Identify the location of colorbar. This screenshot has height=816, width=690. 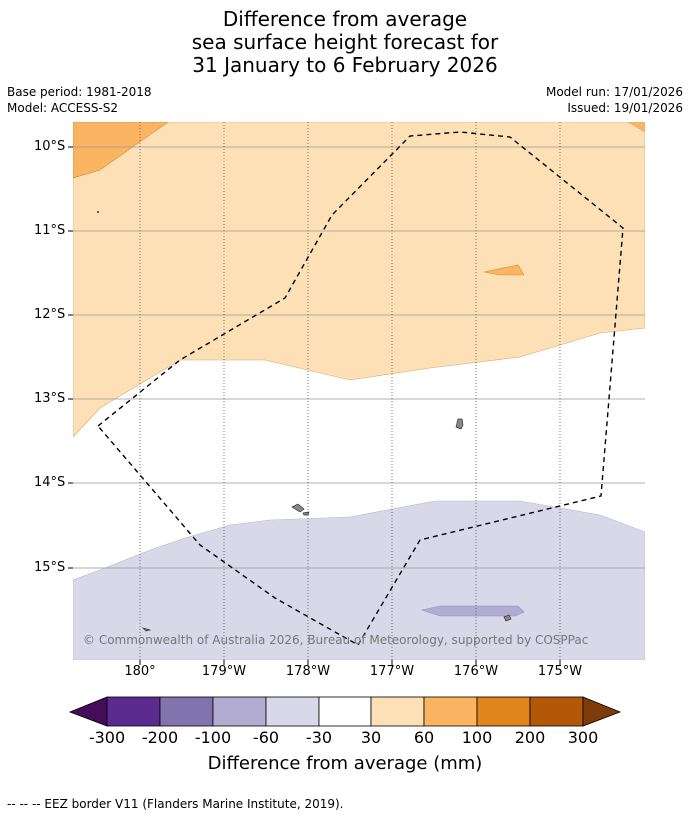
(345, 711).